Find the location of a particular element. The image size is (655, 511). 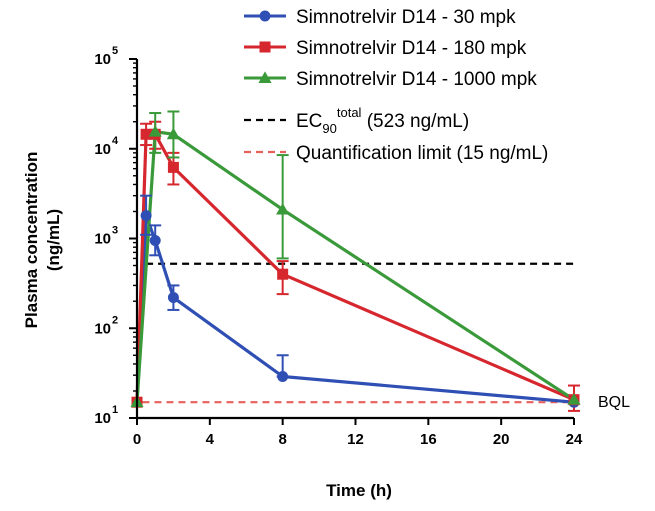

bql-annotation: BQL is located at coordinates (614, 402).